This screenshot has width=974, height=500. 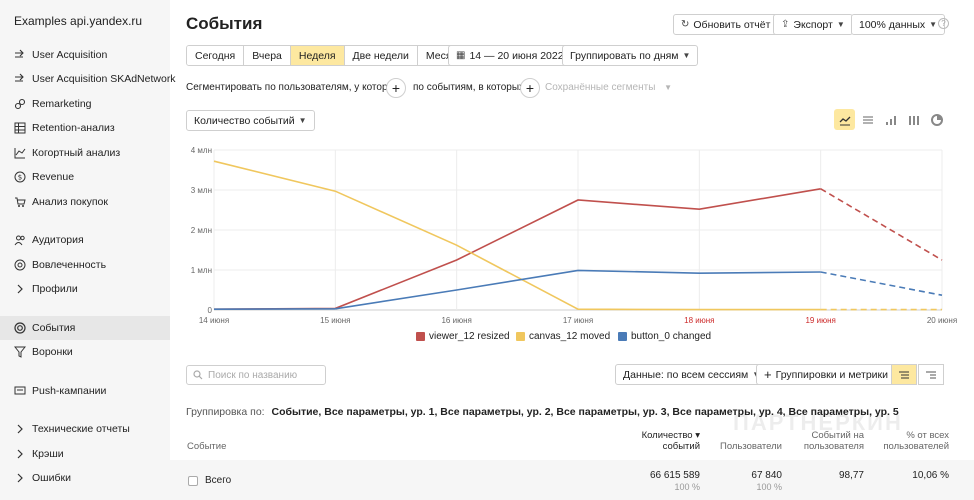 I want to click on data-scope-select: Данные: по всем сессиям ▼, so click(x=692, y=374).